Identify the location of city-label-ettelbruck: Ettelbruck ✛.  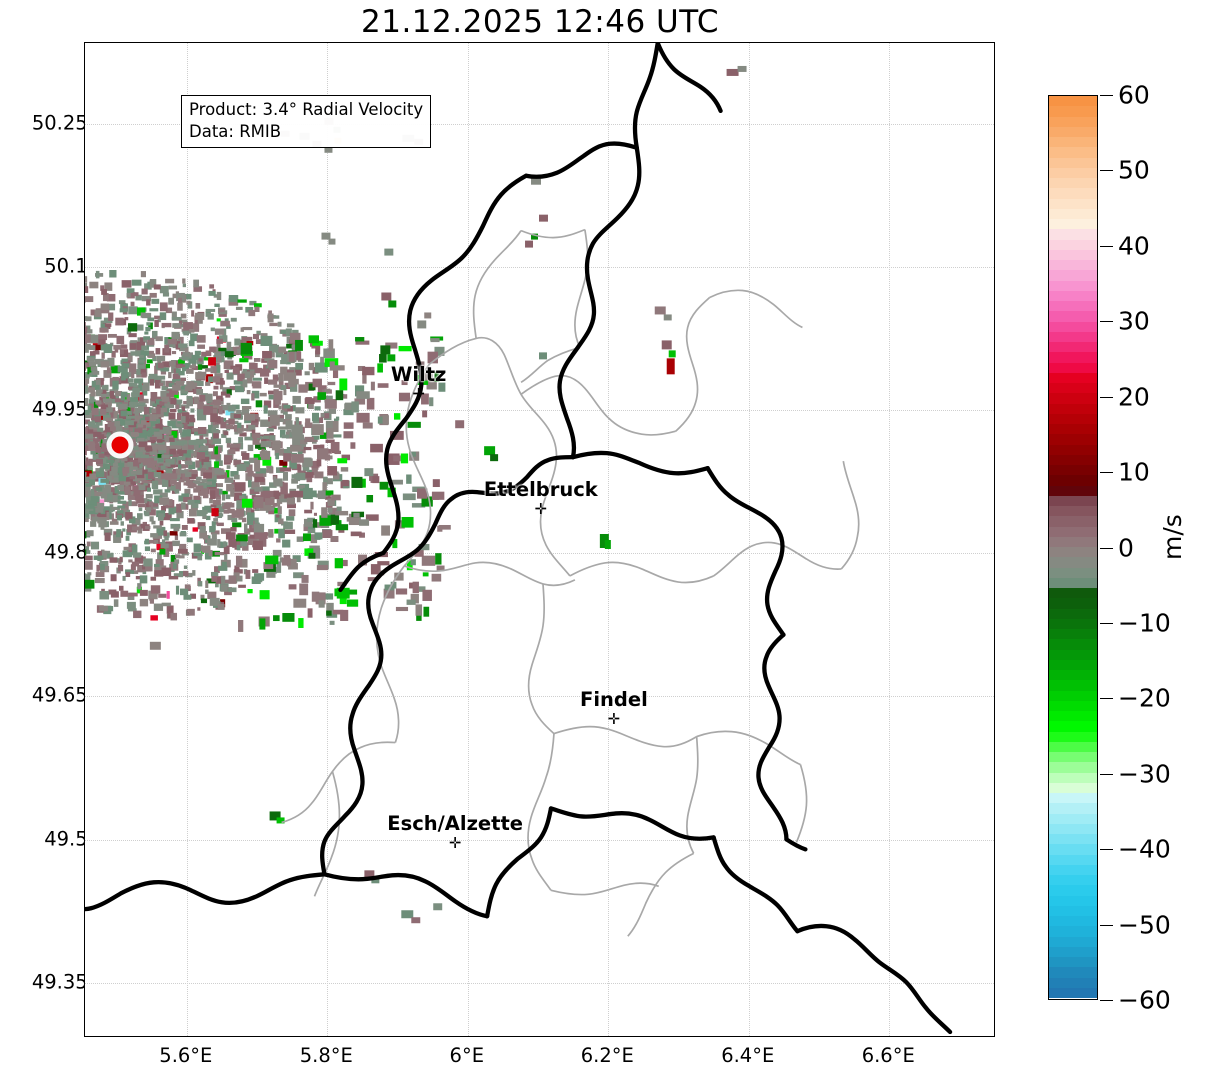
(540, 497).